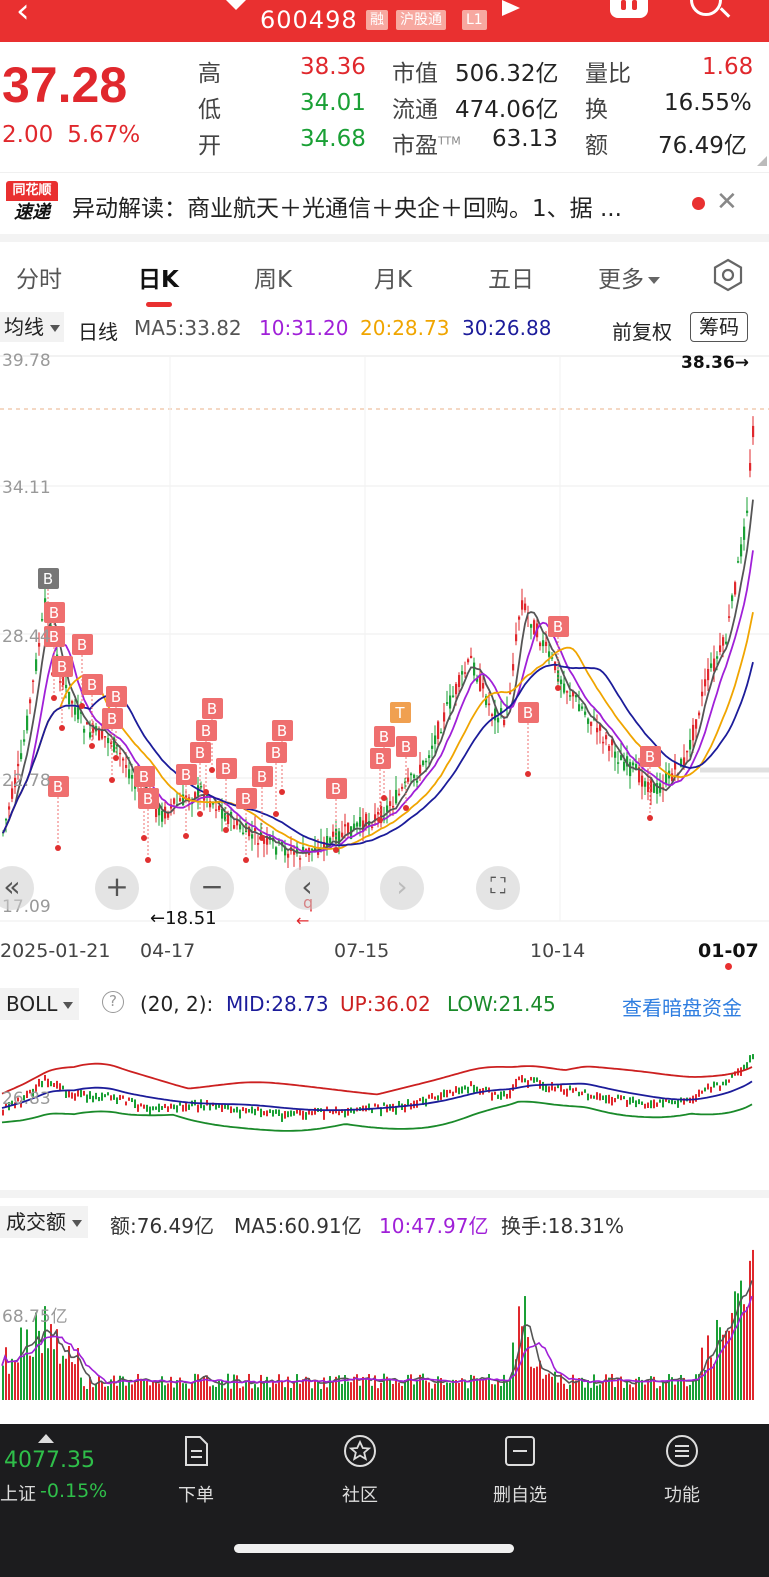  Describe the element at coordinates (596, 110) in the screenshot. I see `turnover-label: 换` at that location.